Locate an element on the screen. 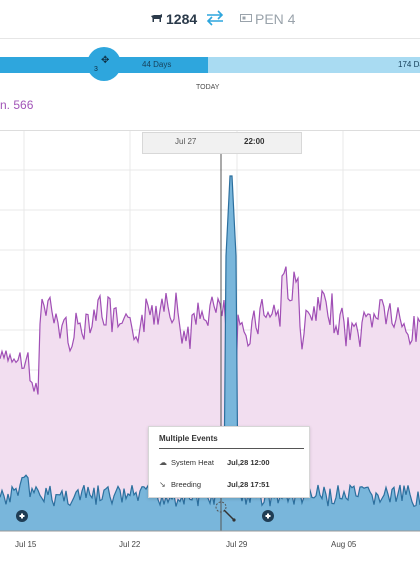 The width and height of the screenshot is (420, 563). today-label: TODAY is located at coordinates (208, 87).